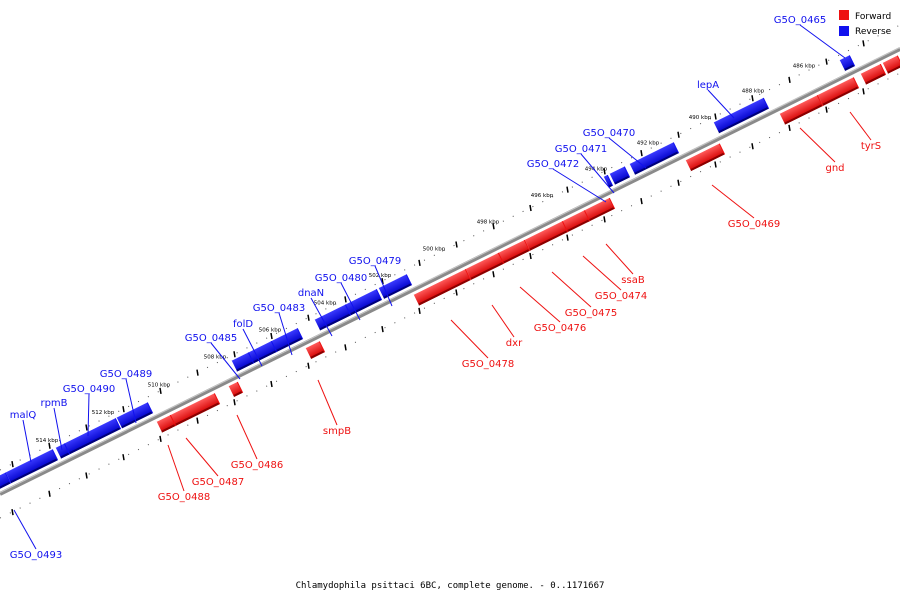 Image resolution: width=900 pixels, height=600 pixels. What do you see at coordinates (36, 555) in the screenshot?
I see `gene-label: G5O_0493` at bounding box center [36, 555].